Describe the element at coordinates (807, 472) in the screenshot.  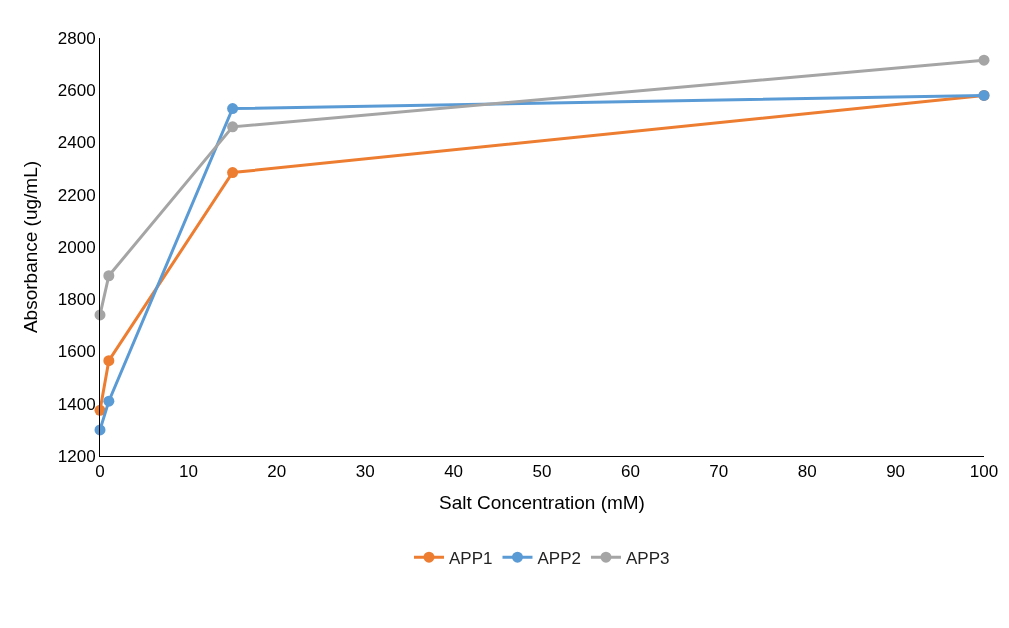
I see `x-tick-label: 80` at that location.